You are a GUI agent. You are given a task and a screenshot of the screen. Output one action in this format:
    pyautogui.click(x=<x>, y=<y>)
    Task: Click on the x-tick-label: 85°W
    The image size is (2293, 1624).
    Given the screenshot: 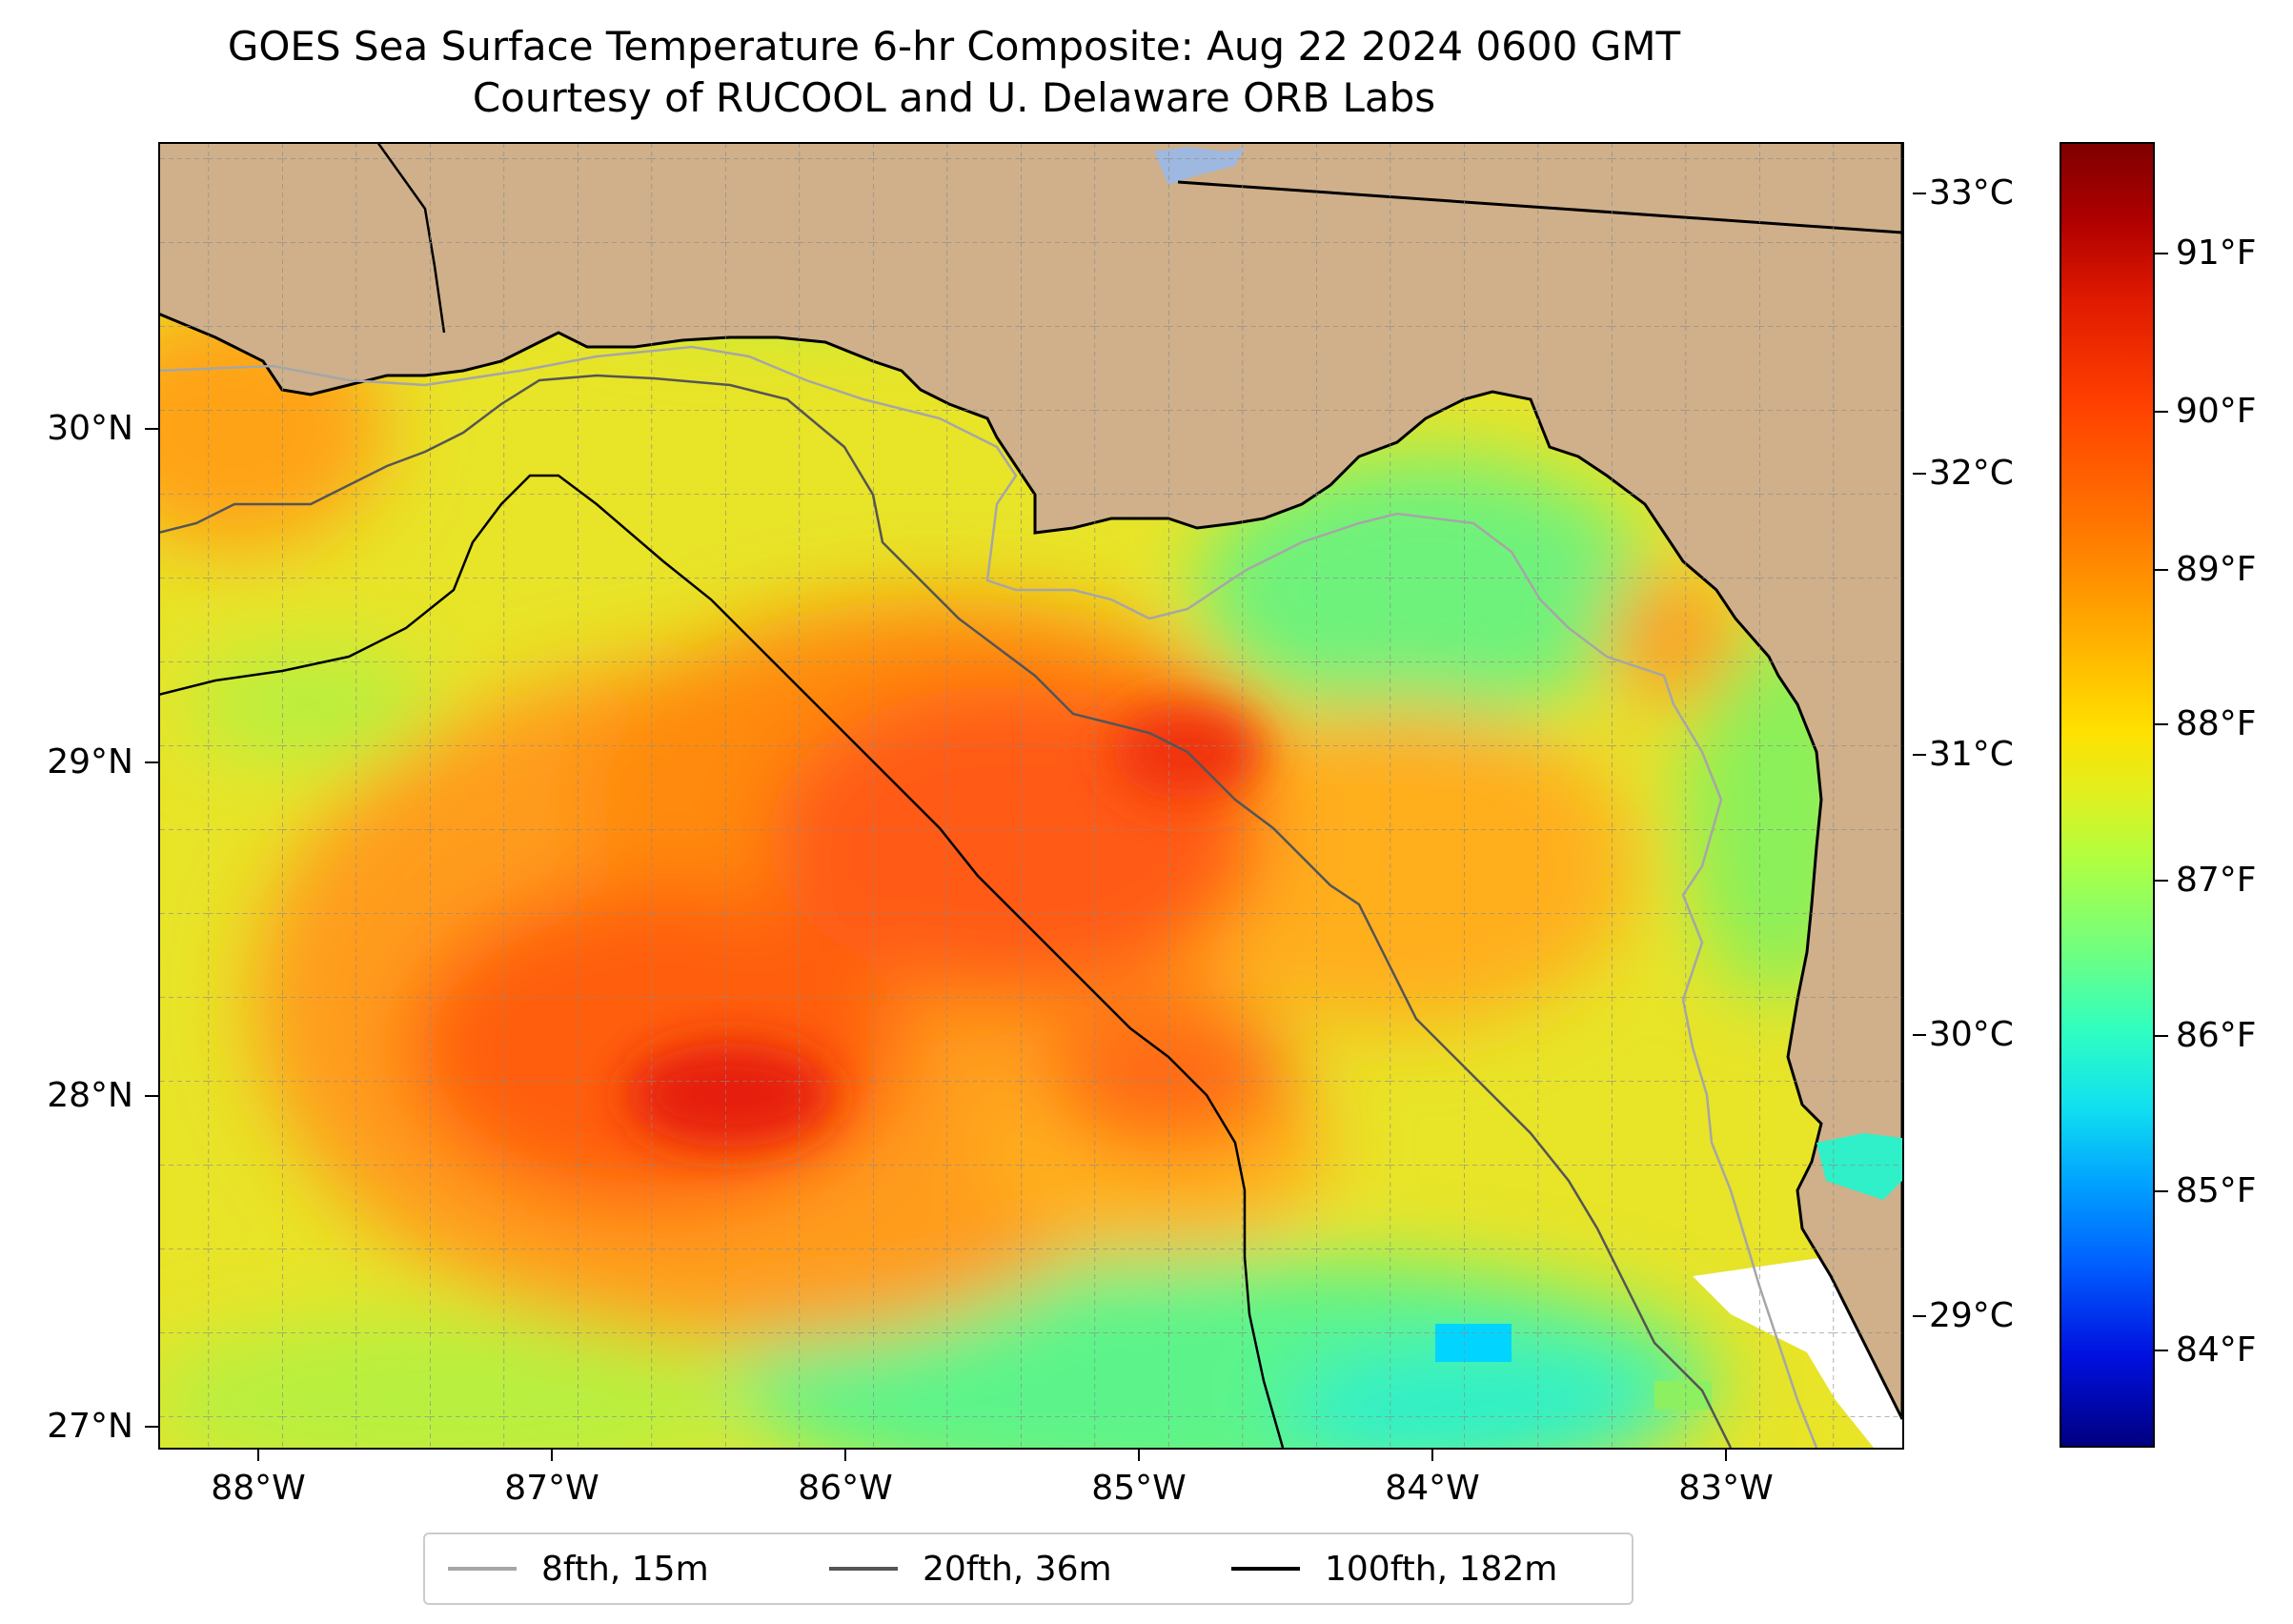 What is the action you would take?
    pyautogui.click(x=1139, y=1488)
    